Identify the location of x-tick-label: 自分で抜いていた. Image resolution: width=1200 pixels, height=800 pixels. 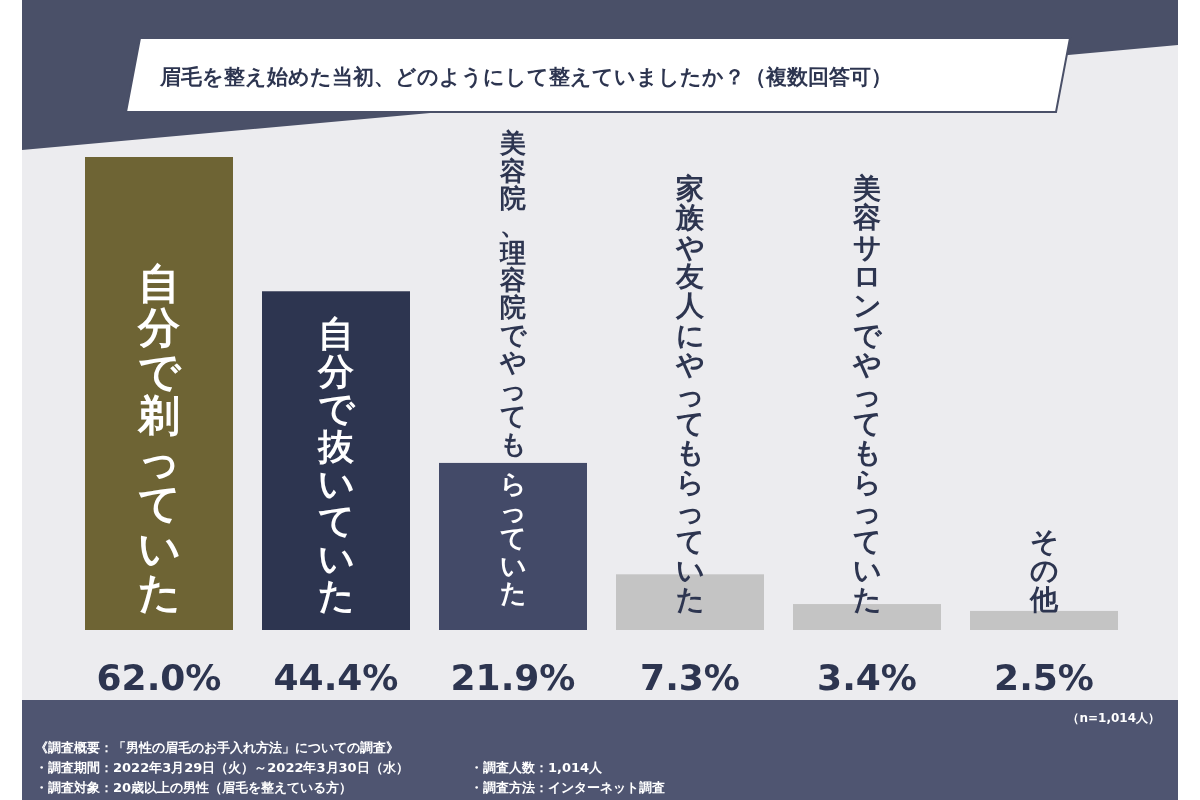
(336, 464).